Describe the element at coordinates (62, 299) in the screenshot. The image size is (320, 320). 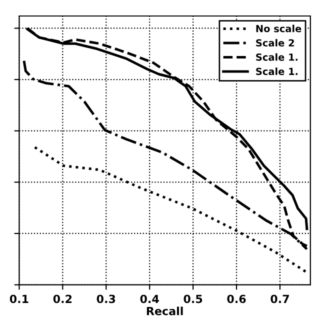
I see `x-tick-label: 0.2` at that location.